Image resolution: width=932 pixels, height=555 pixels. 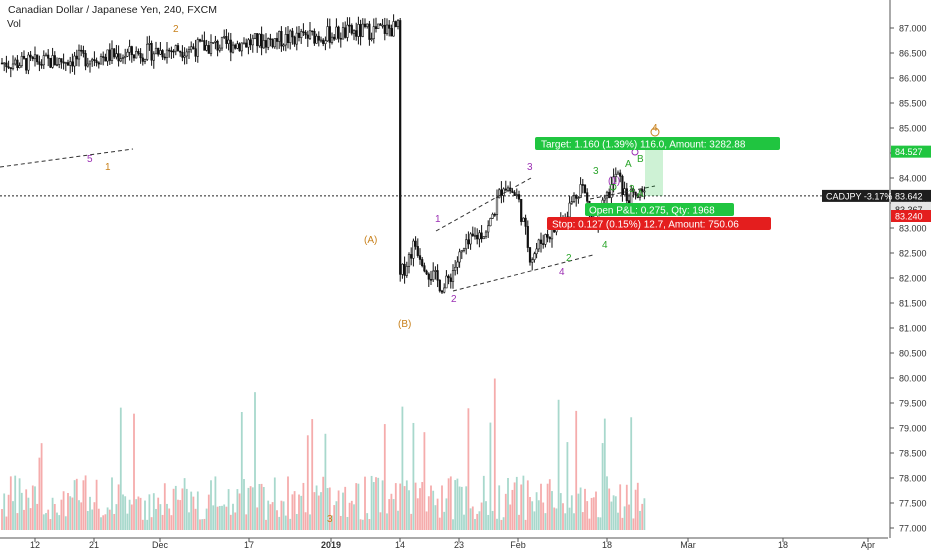 What do you see at coordinates (444, 543) in the screenshot?
I see `time-axis: 12 21 Dec 17 2019 14 23 Feb 18 Mar 18 Apr` at bounding box center [444, 543].